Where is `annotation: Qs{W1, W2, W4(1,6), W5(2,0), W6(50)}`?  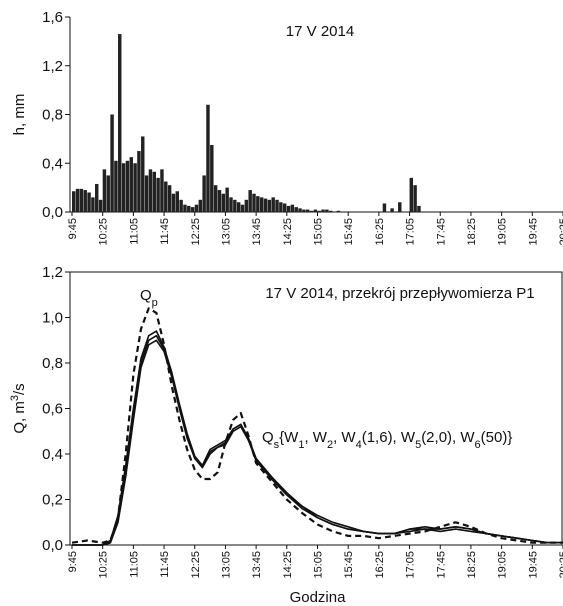
annotation: Qs{W1, W2, W4(1,6), W5(2,0), W6(50)} is located at coordinates (387, 440).